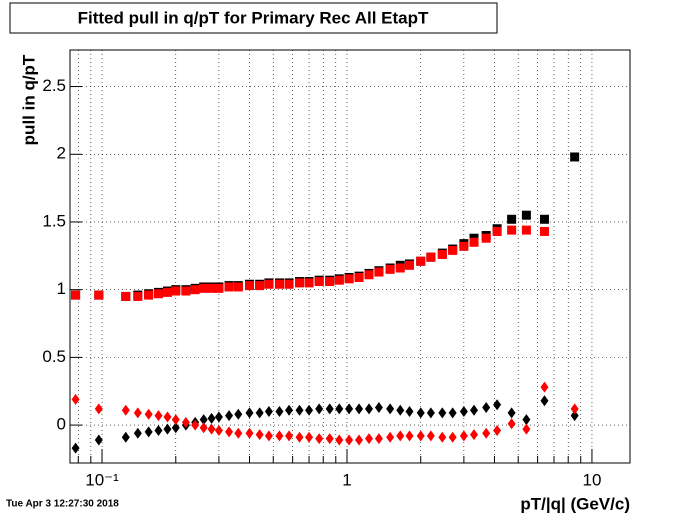 The image size is (700, 514). What do you see at coordinates (61, 153) in the screenshot?
I see `y-tick-label: 2` at bounding box center [61, 153].